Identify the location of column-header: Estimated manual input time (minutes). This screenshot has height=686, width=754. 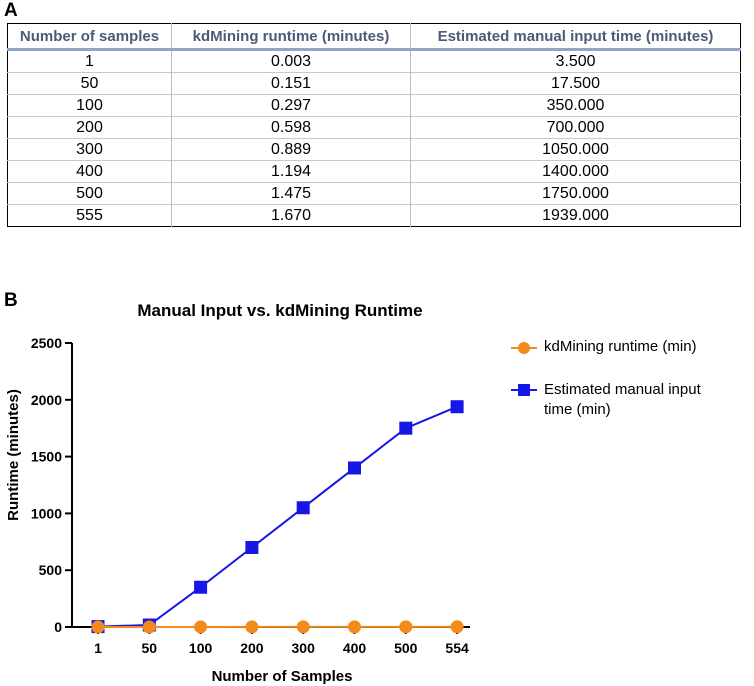
(575, 37).